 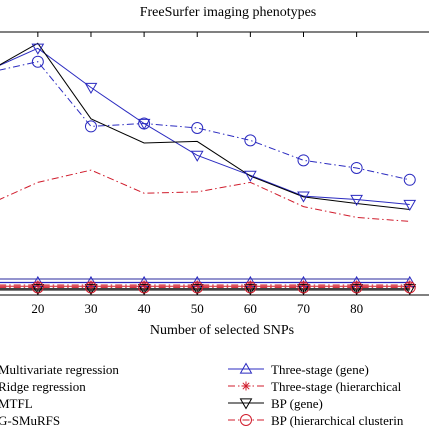 I want to click on x-tick-label: 60, so click(x=250, y=308).